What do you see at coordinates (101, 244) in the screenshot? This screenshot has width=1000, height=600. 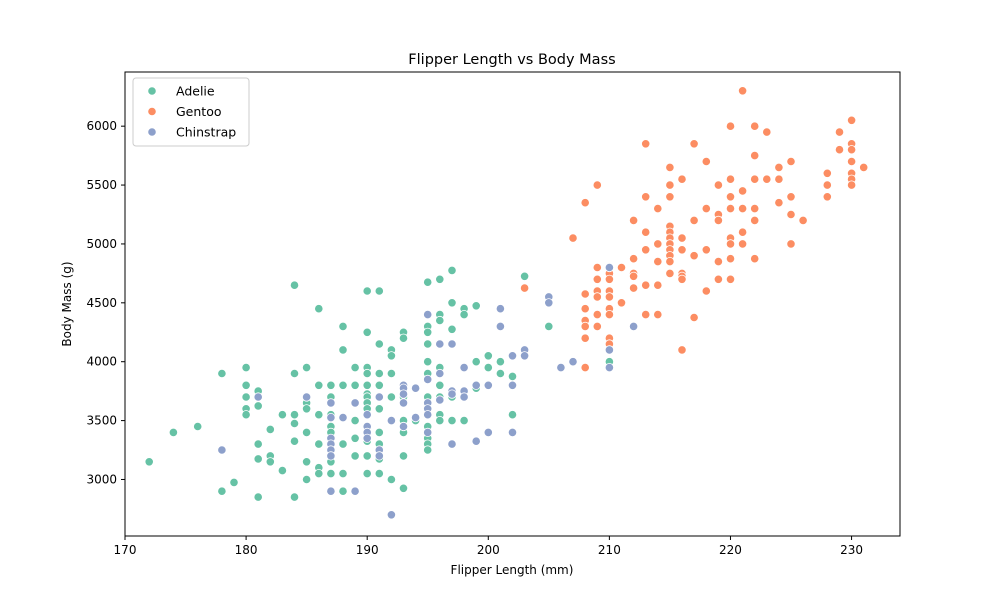 I see `y-tick-label: 5000` at bounding box center [101, 244].